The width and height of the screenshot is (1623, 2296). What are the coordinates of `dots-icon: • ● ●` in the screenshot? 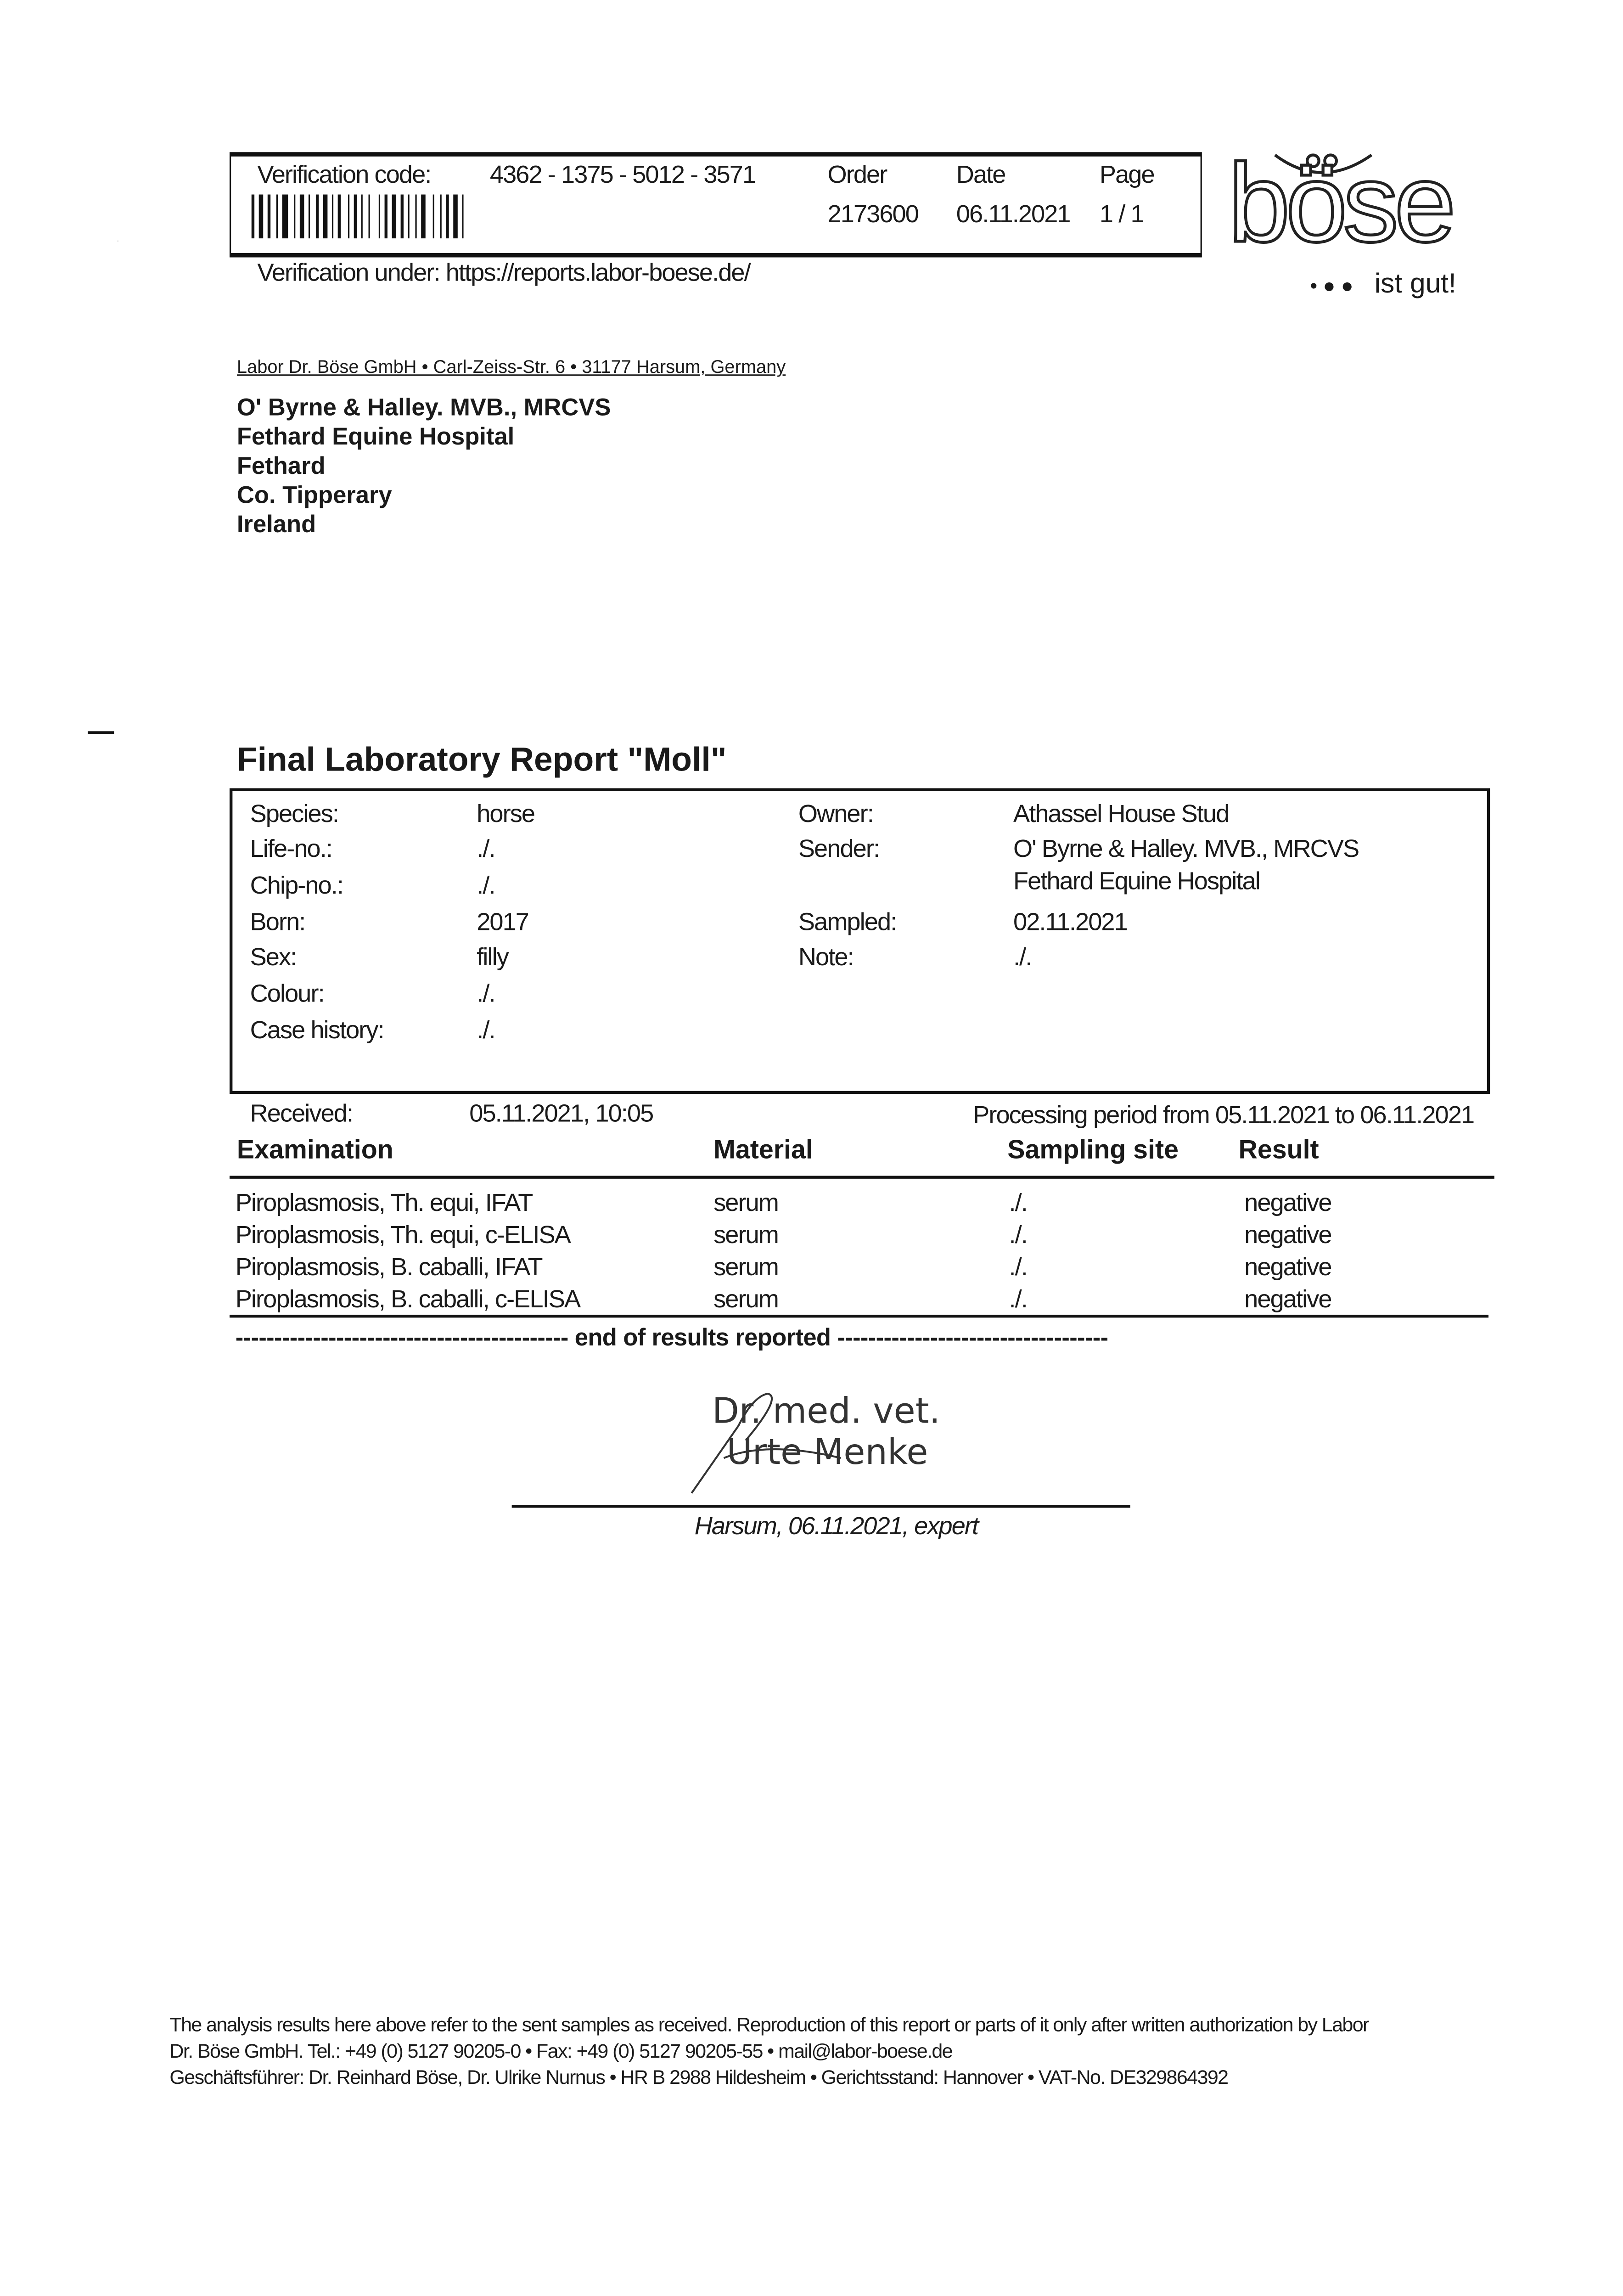 It's located at (1331, 285).